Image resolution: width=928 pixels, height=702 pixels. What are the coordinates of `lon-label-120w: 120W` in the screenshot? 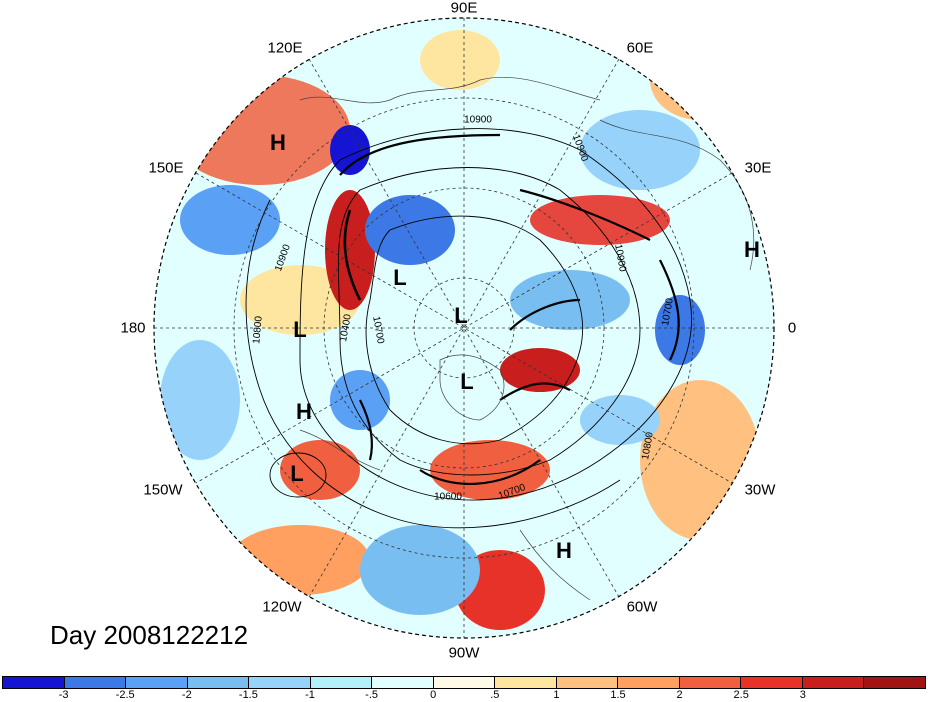 It's located at (282, 607).